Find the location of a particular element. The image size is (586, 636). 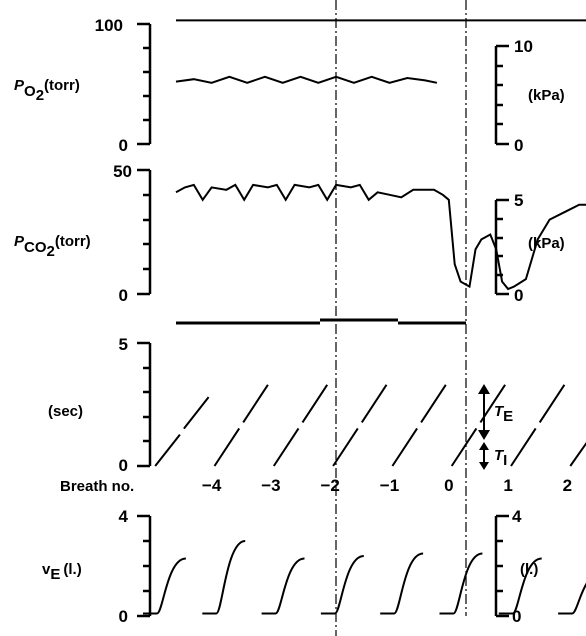

ti-label-main: T is located at coordinates (499, 455).